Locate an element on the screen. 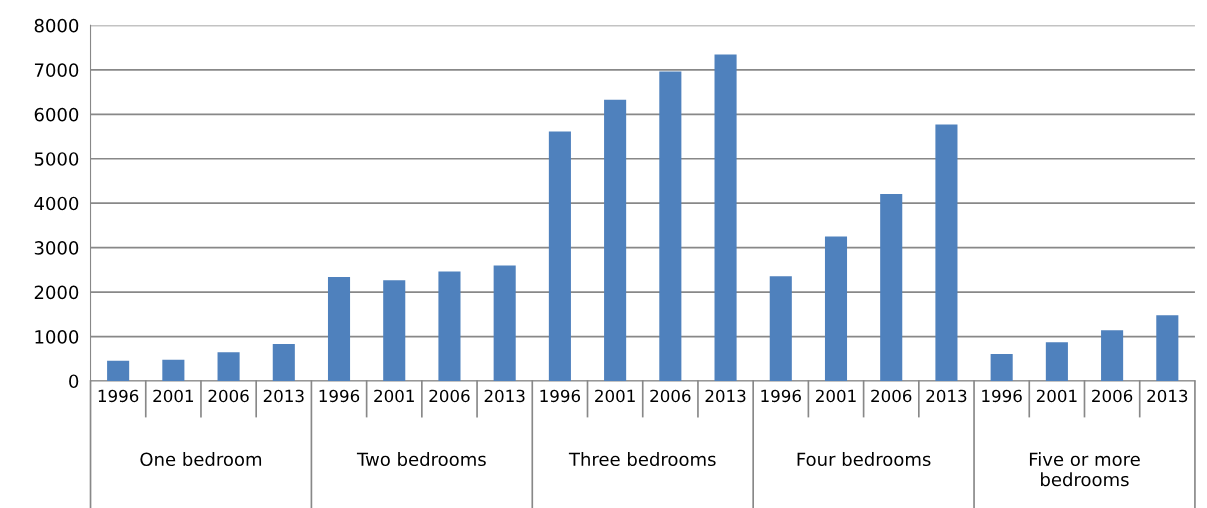 The width and height of the screenshot is (1207, 508). text: Three bedrooms is located at coordinates (642, 459).